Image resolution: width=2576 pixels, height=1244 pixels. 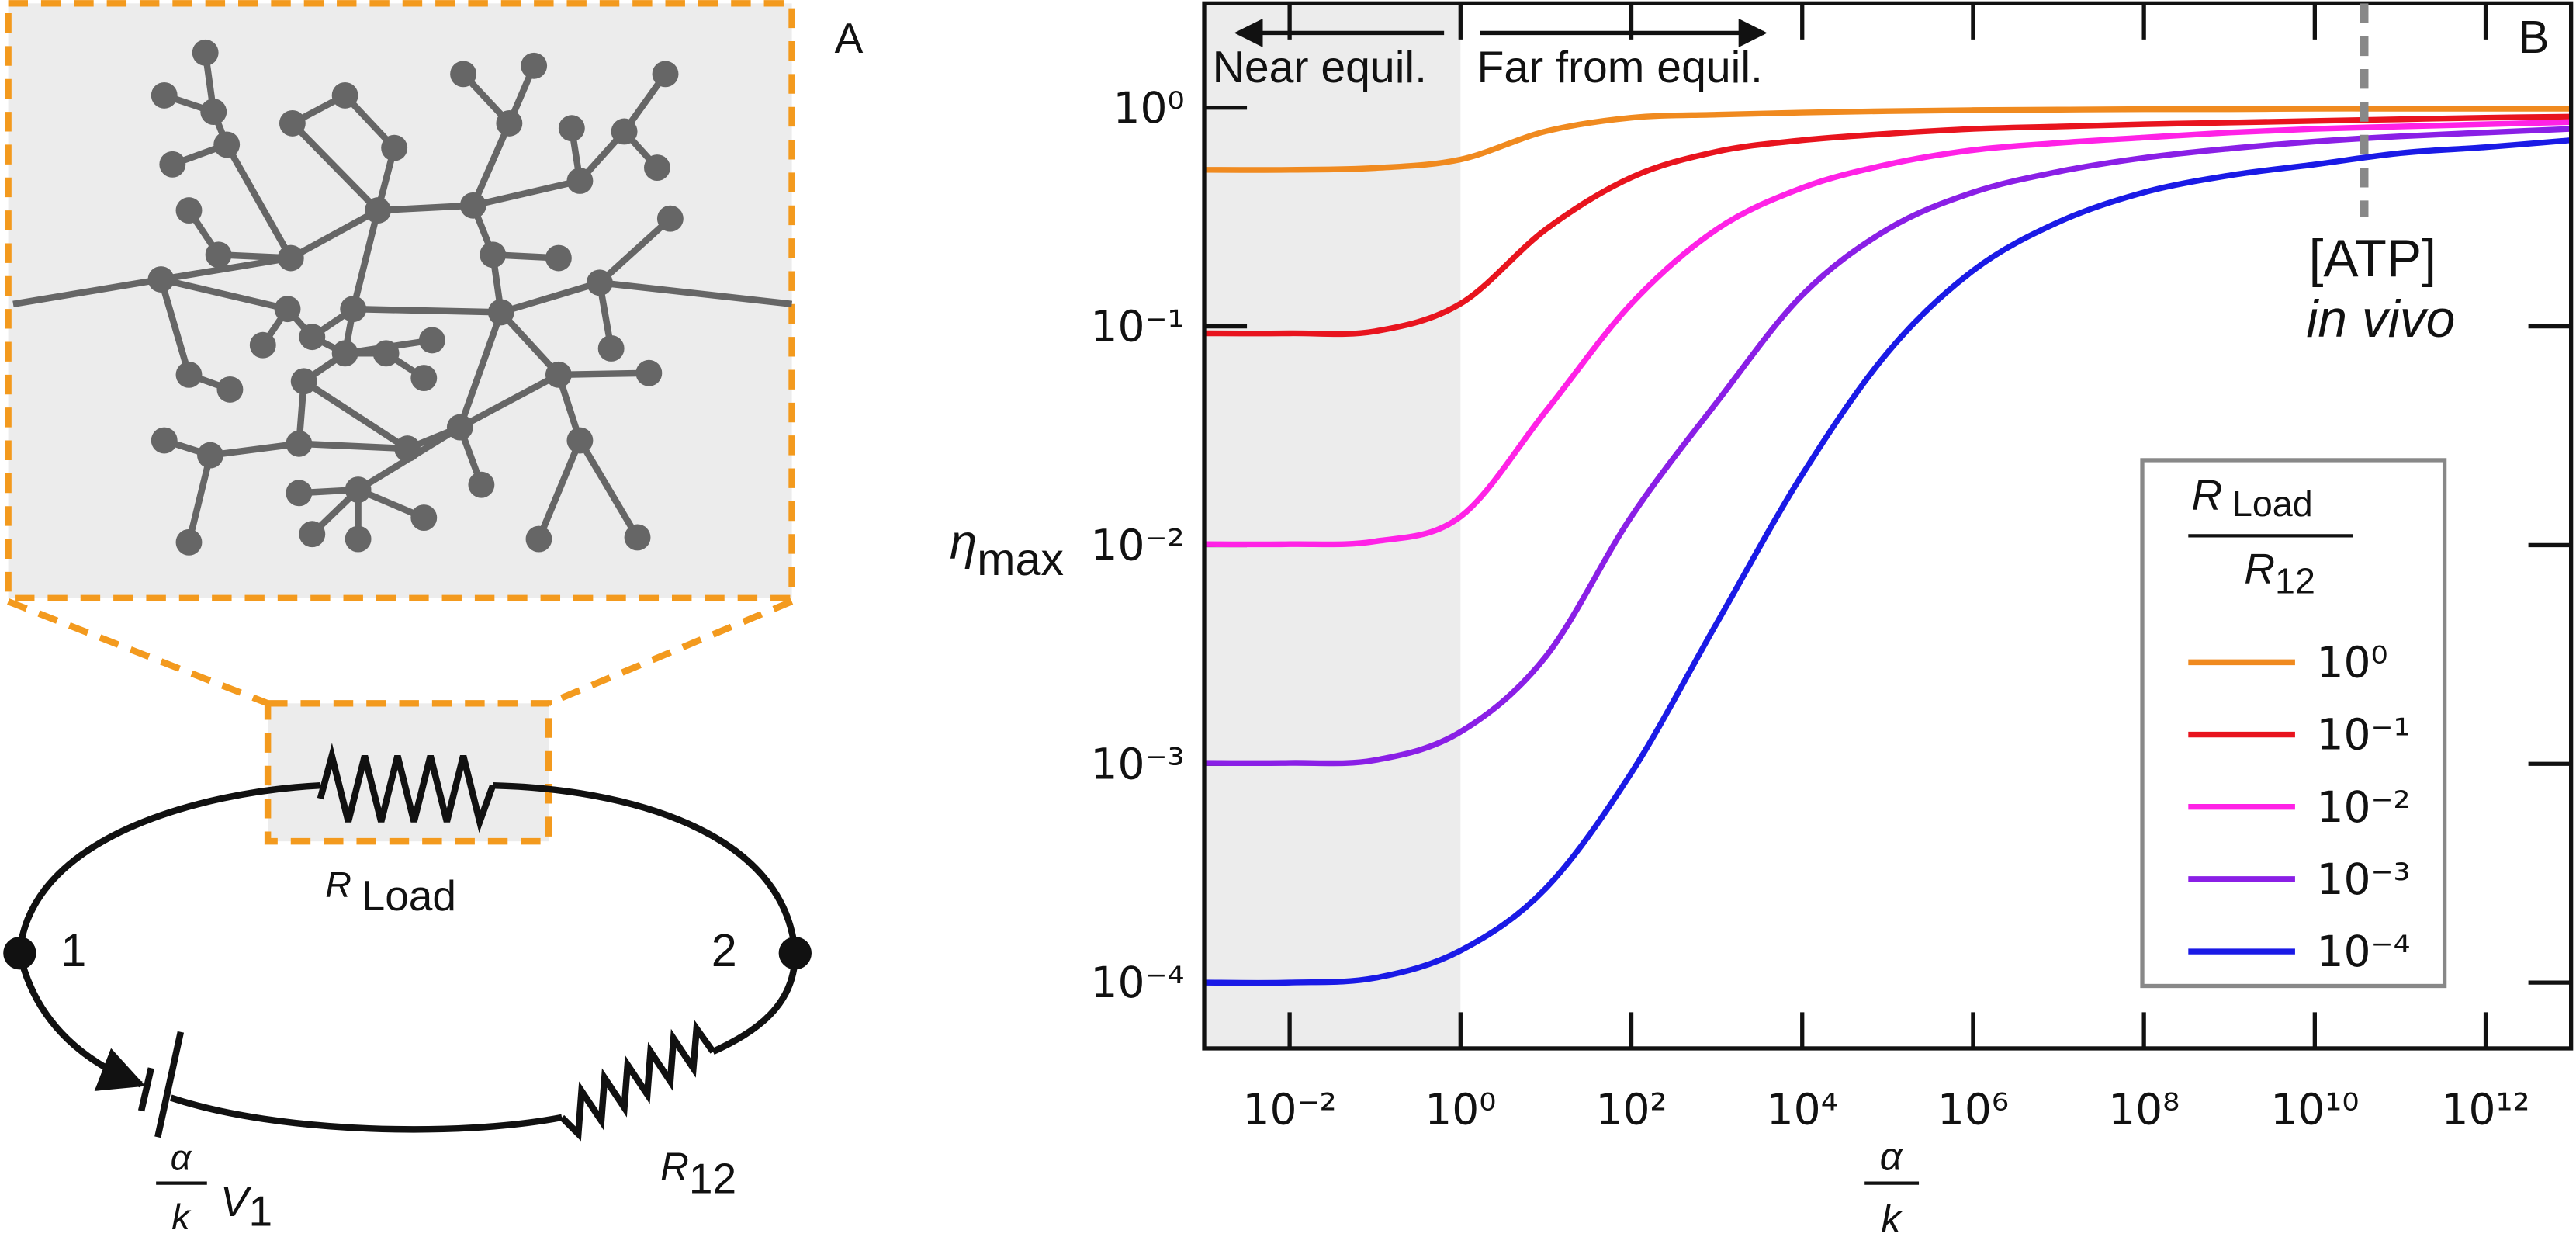 What do you see at coordinates (849, 38) in the screenshot?
I see `panel-label: A` at bounding box center [849, 38].